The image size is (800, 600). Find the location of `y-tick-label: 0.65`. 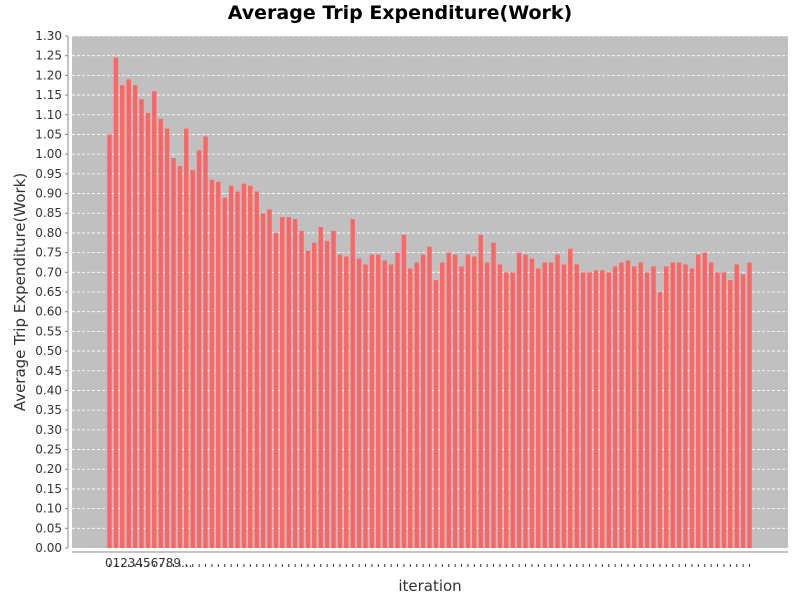

y-tick-label: 0.65 is located at coordinates (48, 292).